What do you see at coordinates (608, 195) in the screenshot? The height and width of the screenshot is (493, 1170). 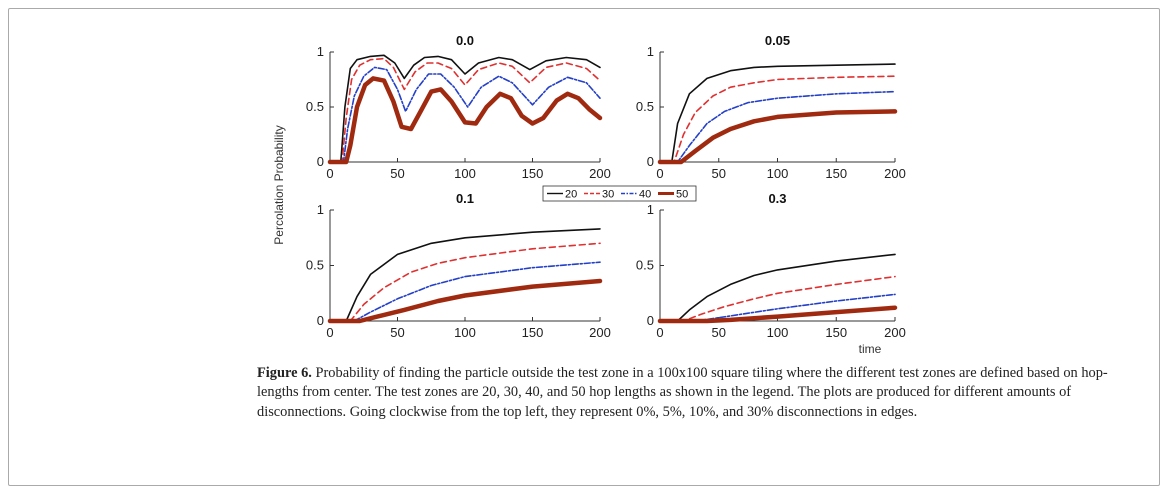 I see `legend-label-30: 30` at bounding box center [608, 195].